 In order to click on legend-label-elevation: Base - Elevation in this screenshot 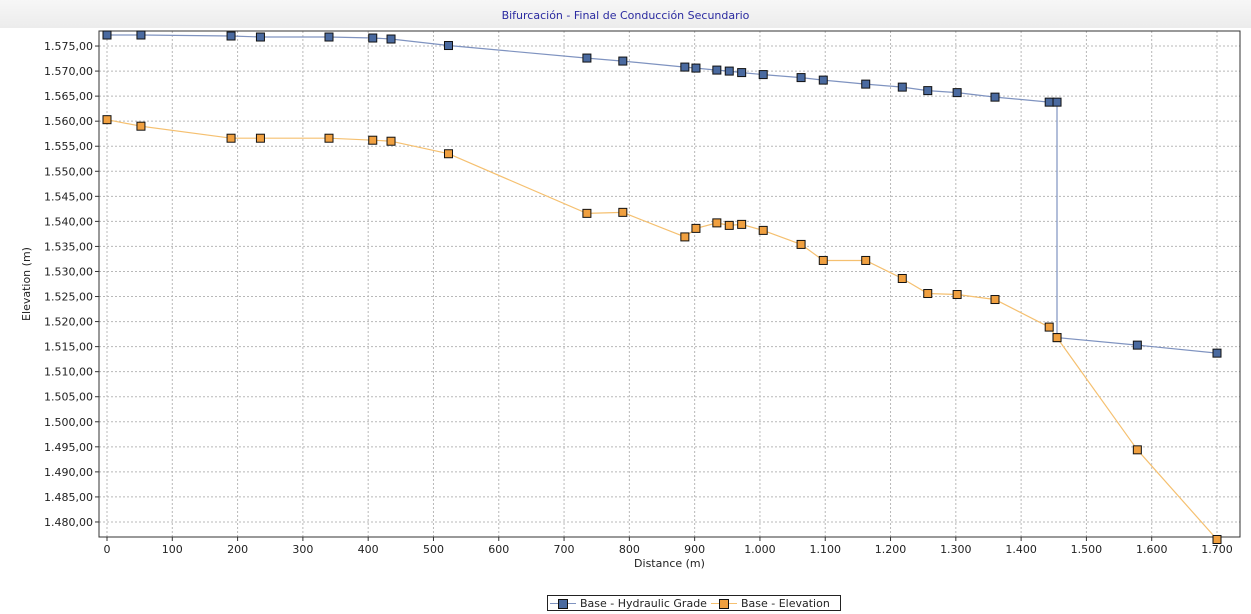, I will do `click(785, 603)`.